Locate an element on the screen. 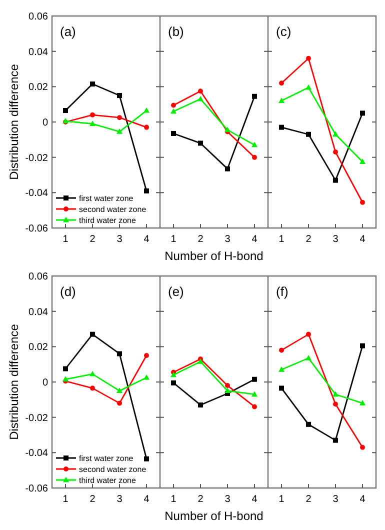  annotation: (d) is located at coordinates (68, 291).